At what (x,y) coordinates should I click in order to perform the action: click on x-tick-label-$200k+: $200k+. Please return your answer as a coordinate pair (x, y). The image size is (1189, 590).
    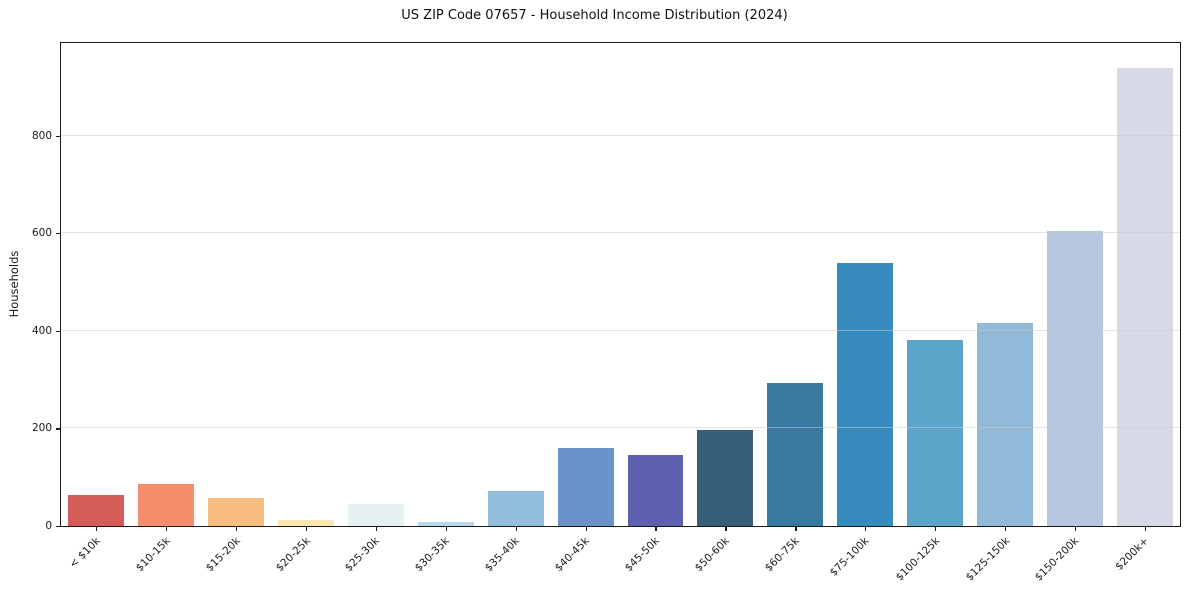
    Looking at the image, I should click on (1132, 554).